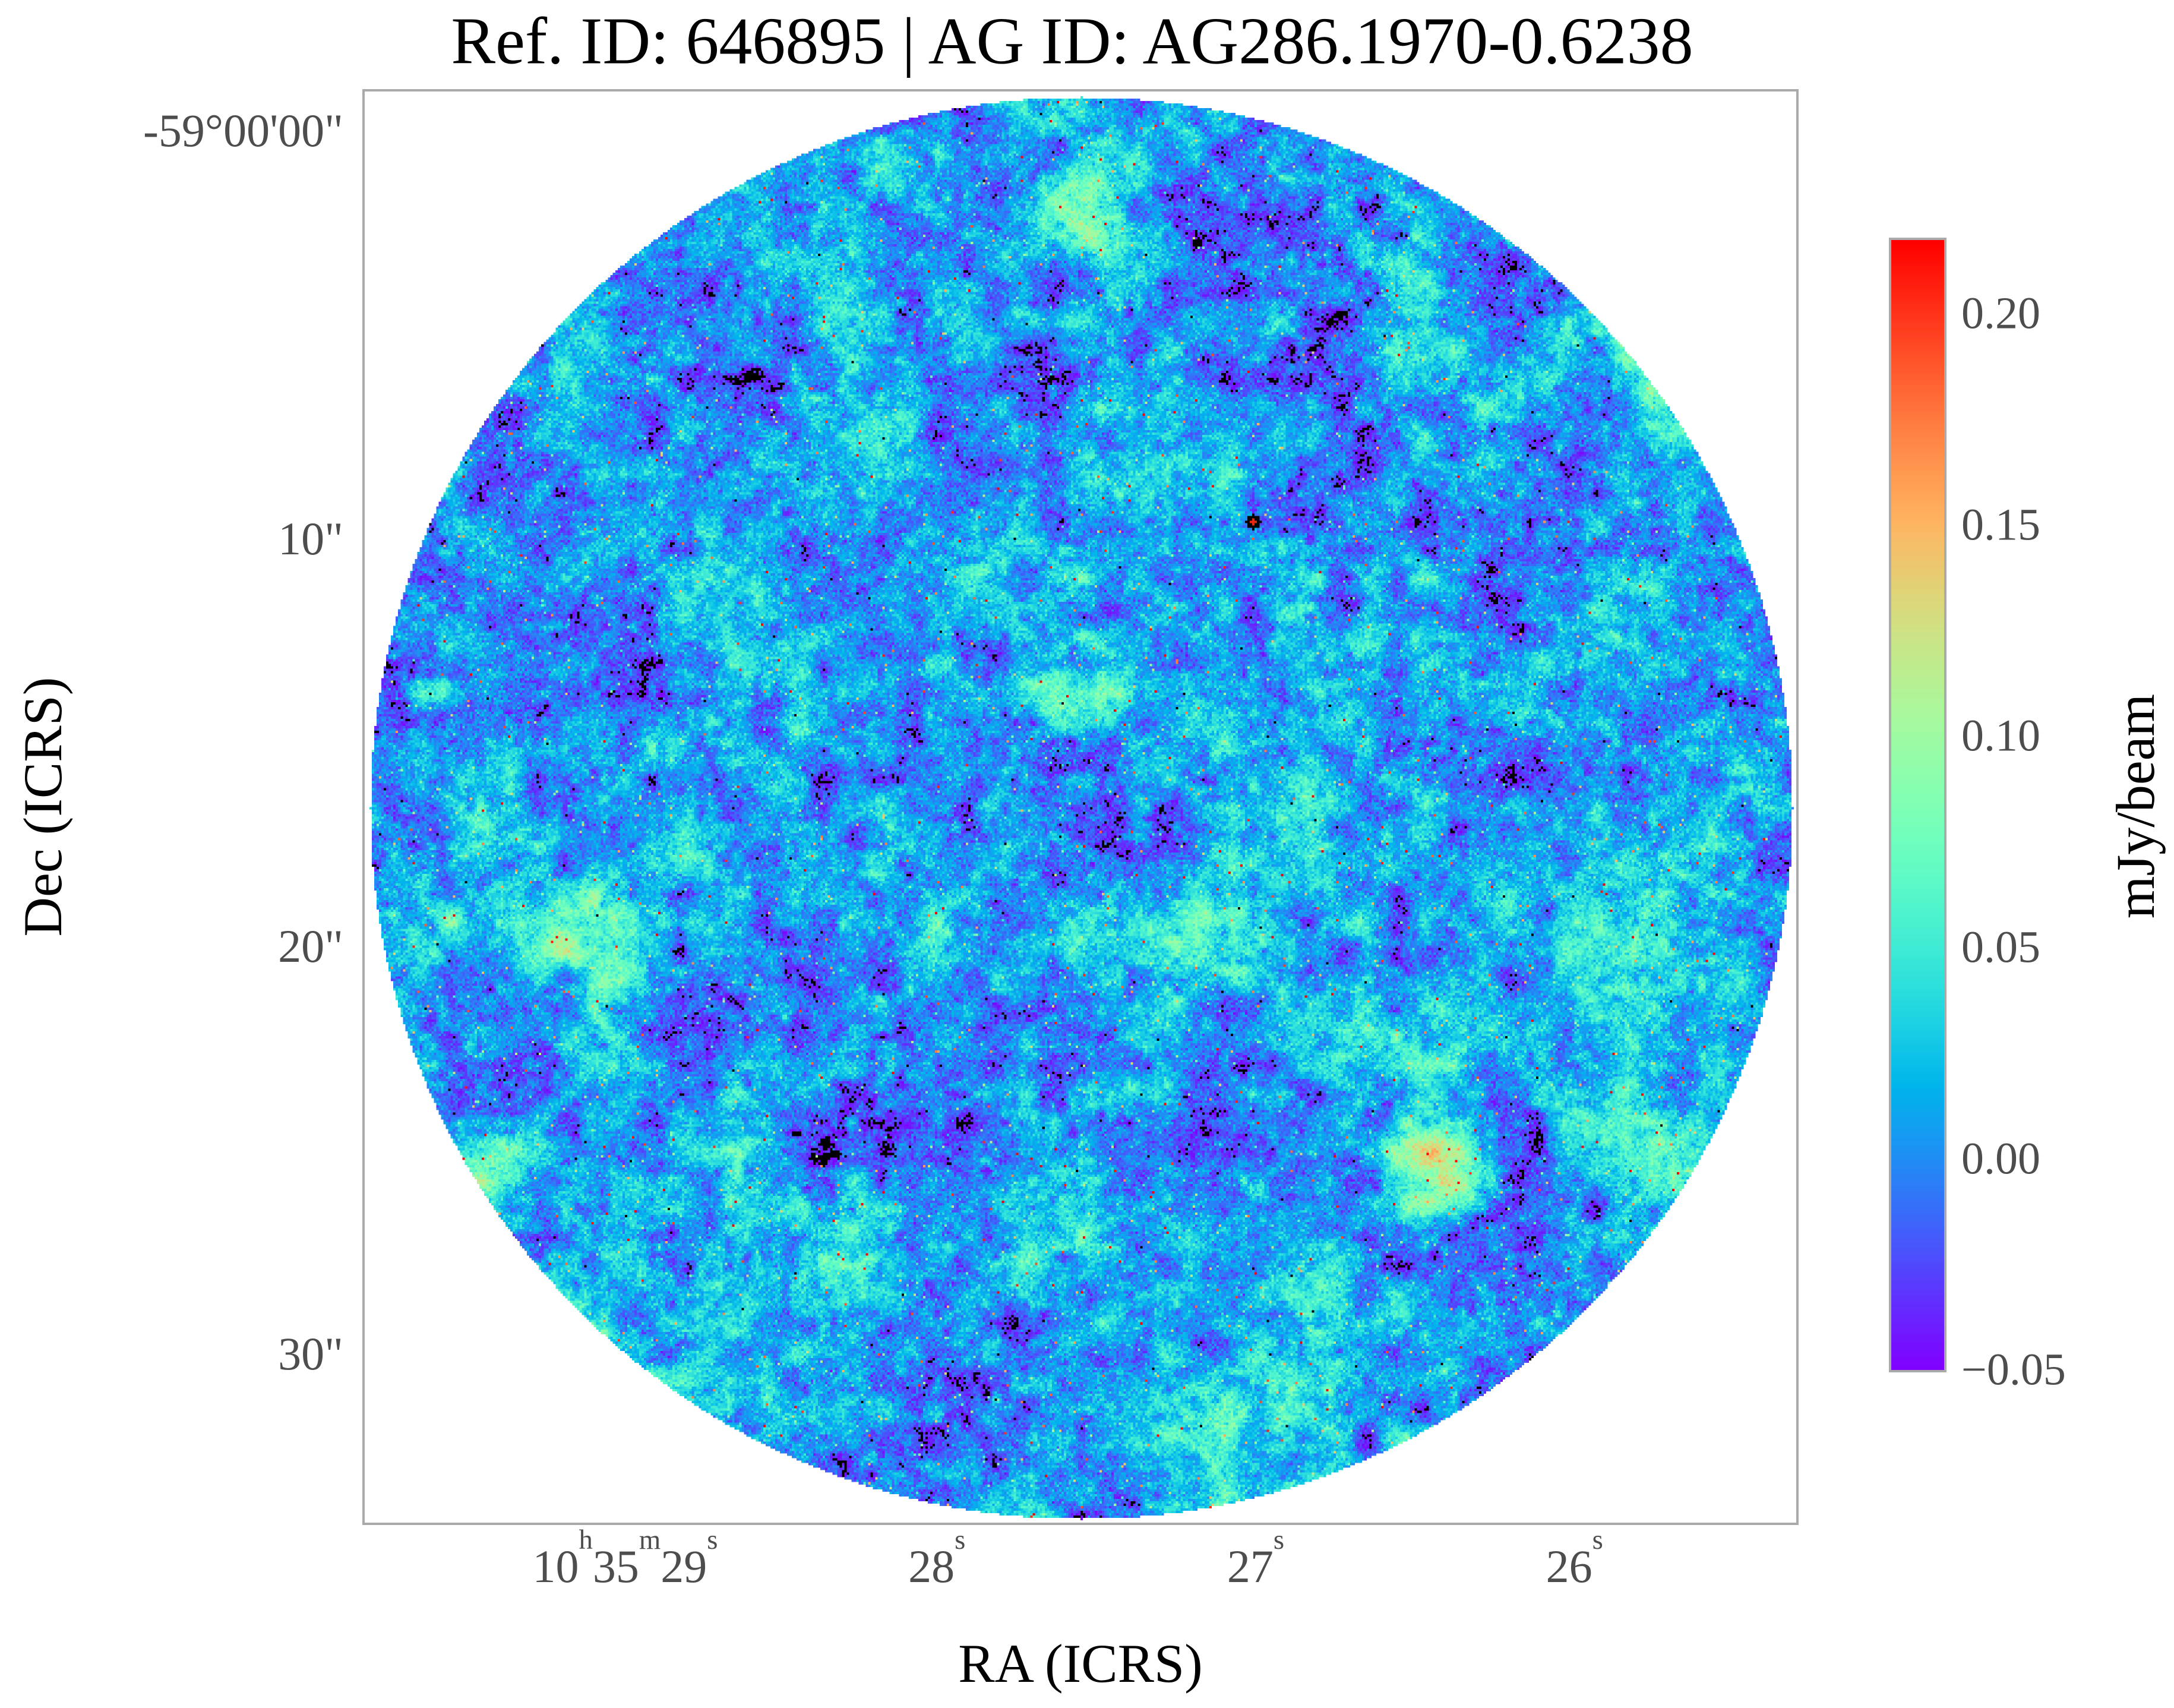  I want to click on colorbar-tick-label: 0.20, so click(2000, 314).